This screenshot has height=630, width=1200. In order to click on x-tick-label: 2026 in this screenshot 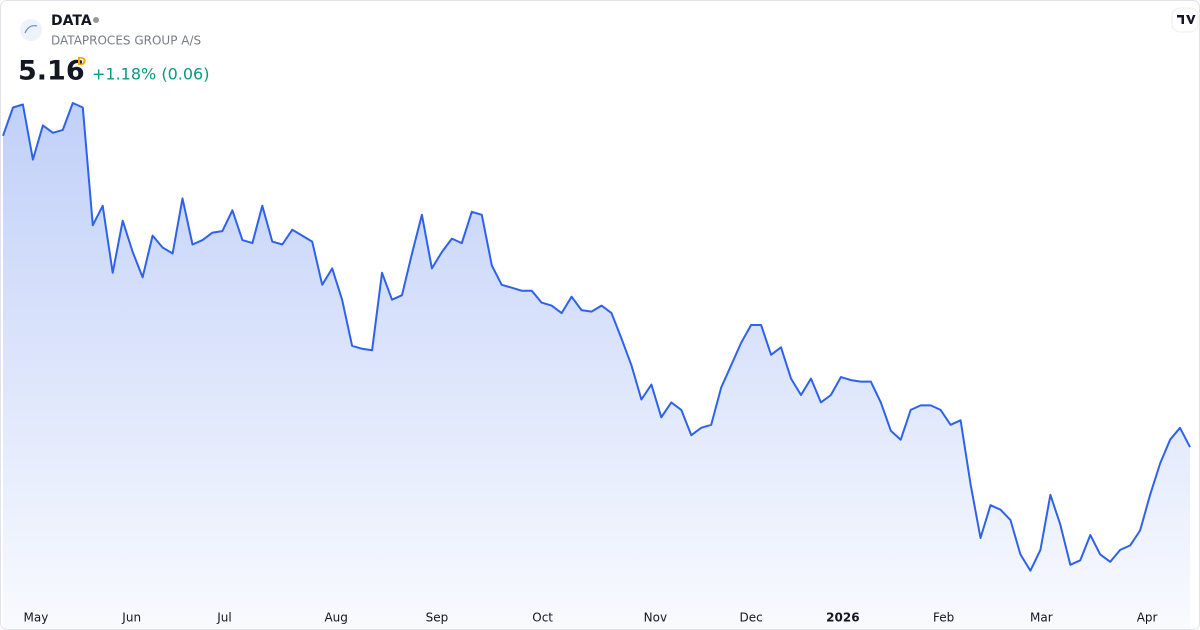, I will do `click(842, 618)`.